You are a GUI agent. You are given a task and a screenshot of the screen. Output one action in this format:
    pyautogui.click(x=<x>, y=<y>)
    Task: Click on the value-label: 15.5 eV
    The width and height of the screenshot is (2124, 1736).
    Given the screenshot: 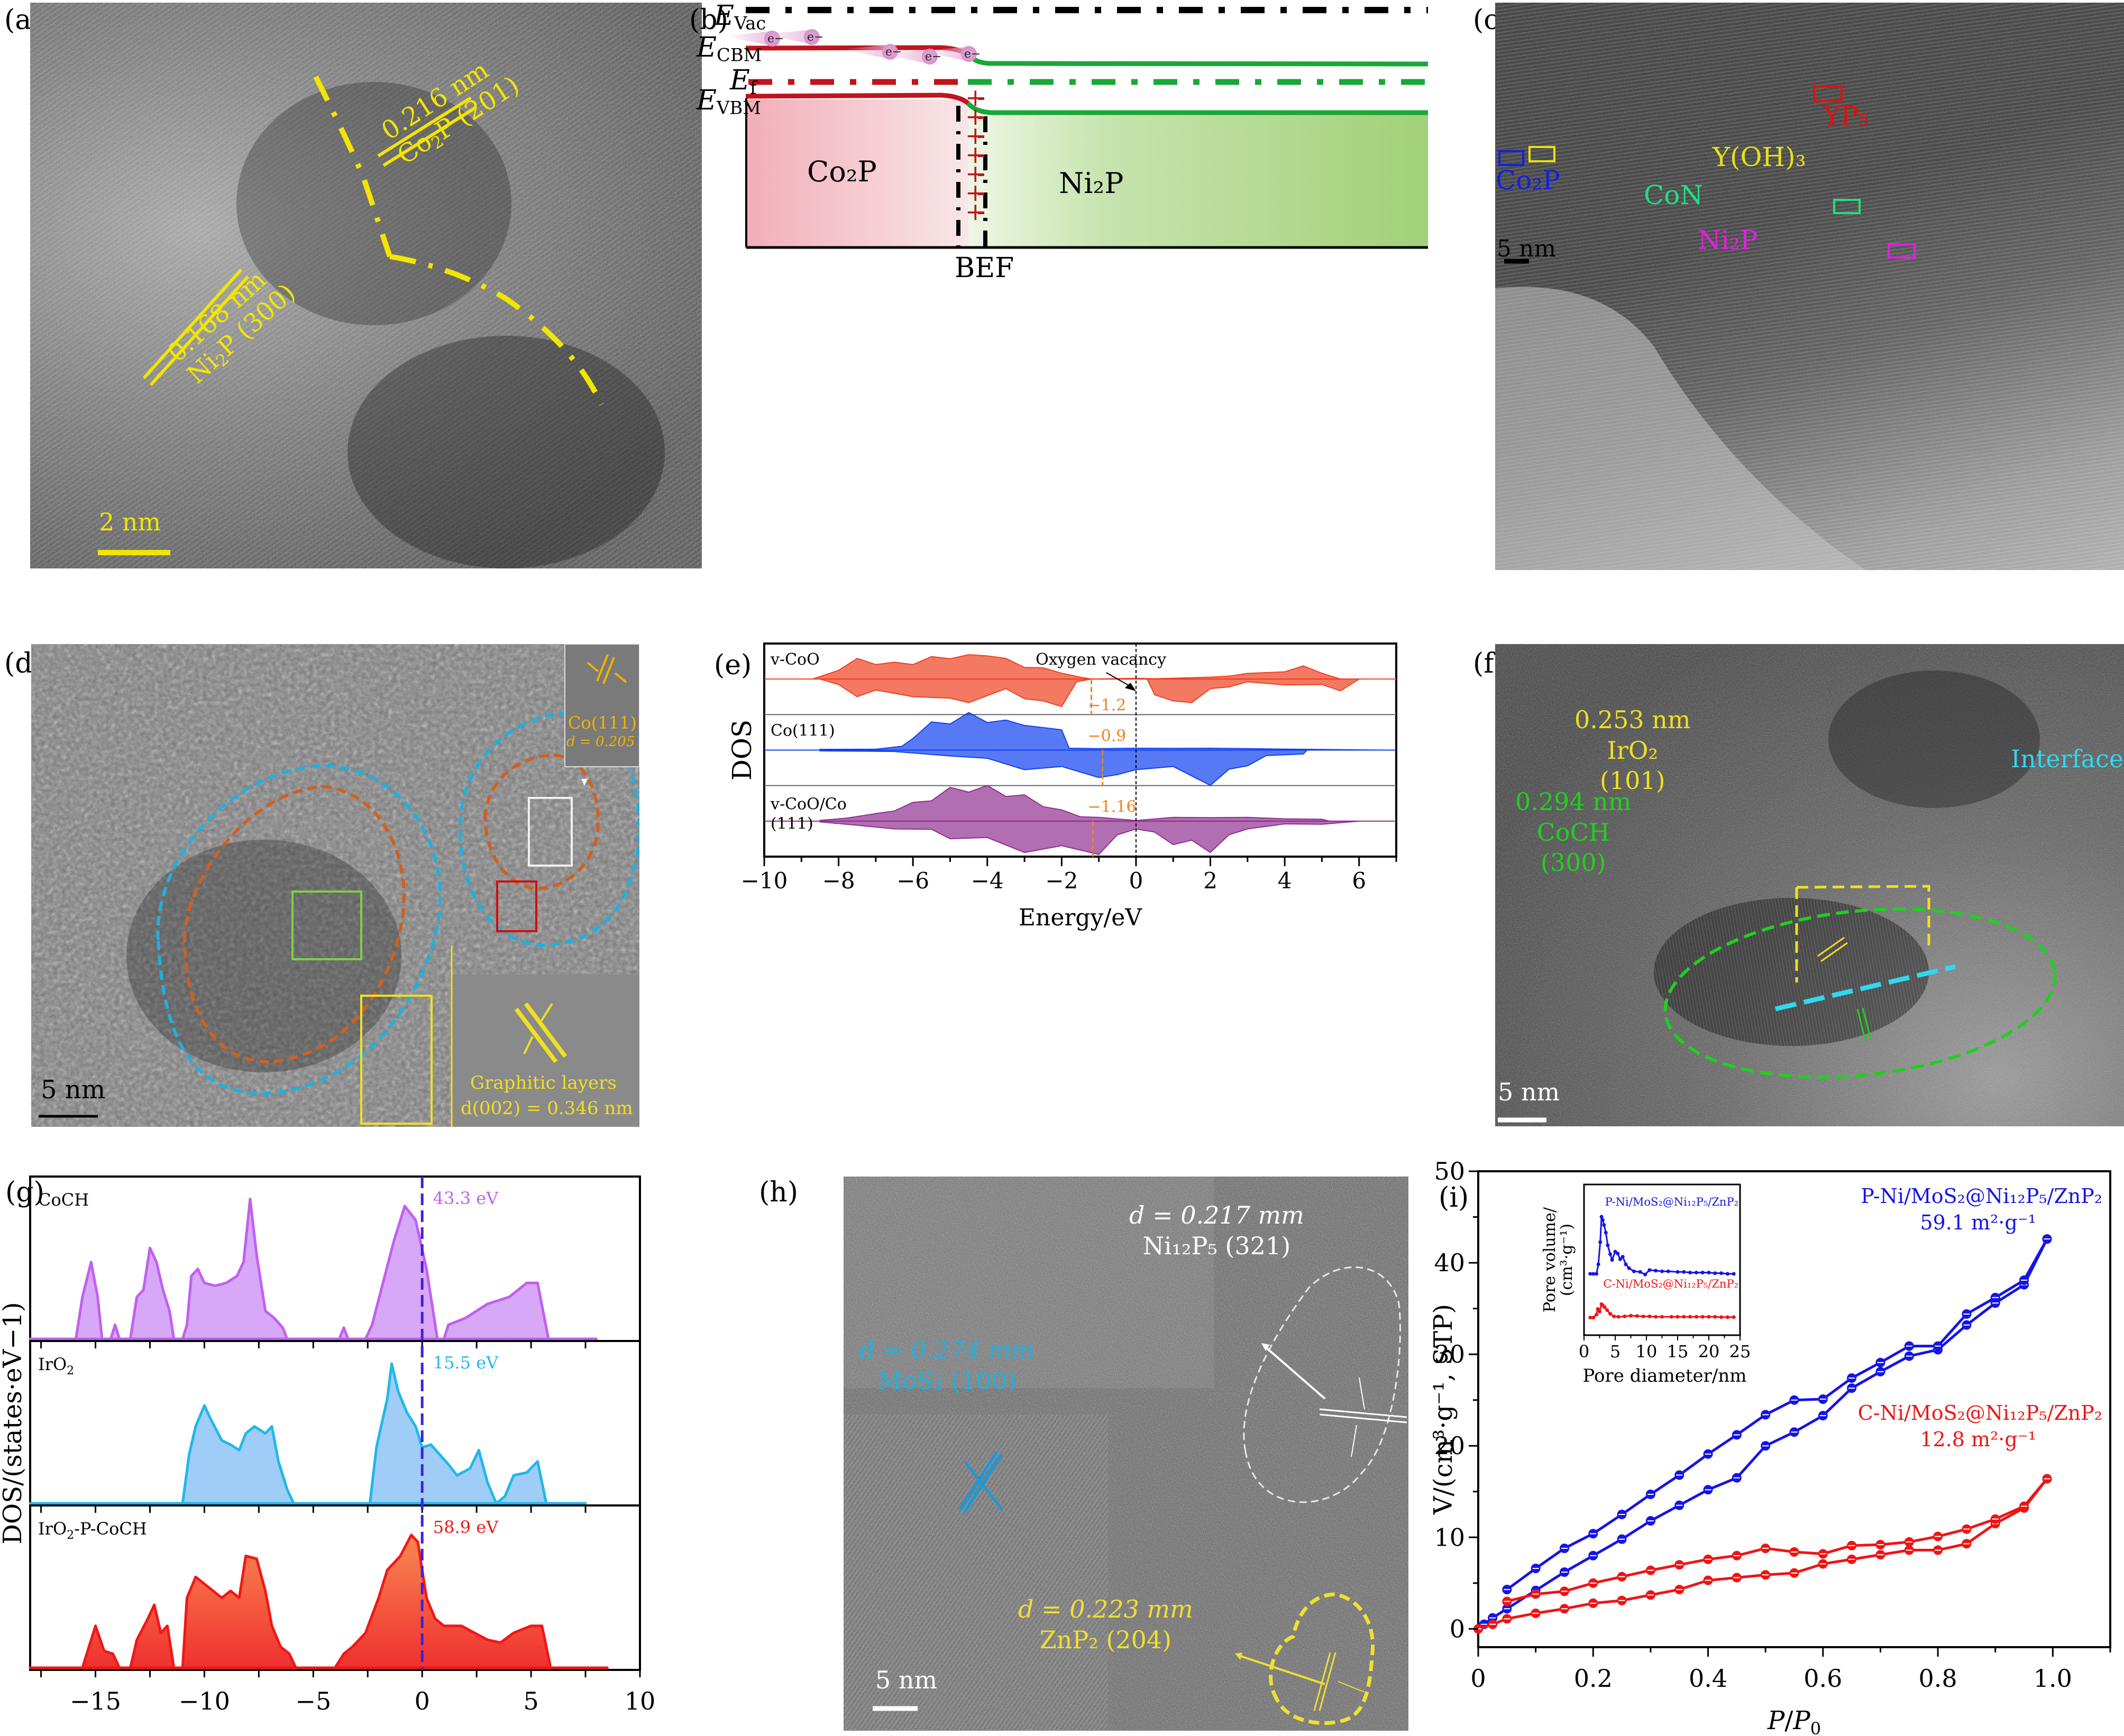 What is the action you would take?
    pyautogui.click(x=466, y=1363)
    